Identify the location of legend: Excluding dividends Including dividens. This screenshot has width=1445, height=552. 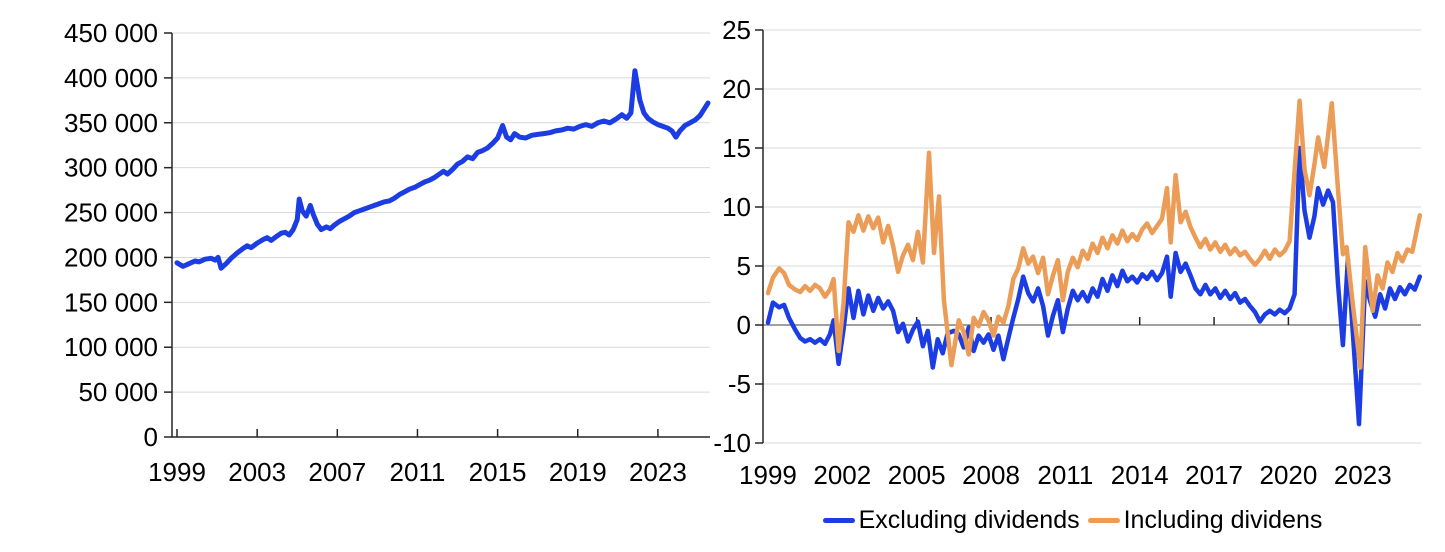
(1072, 520).